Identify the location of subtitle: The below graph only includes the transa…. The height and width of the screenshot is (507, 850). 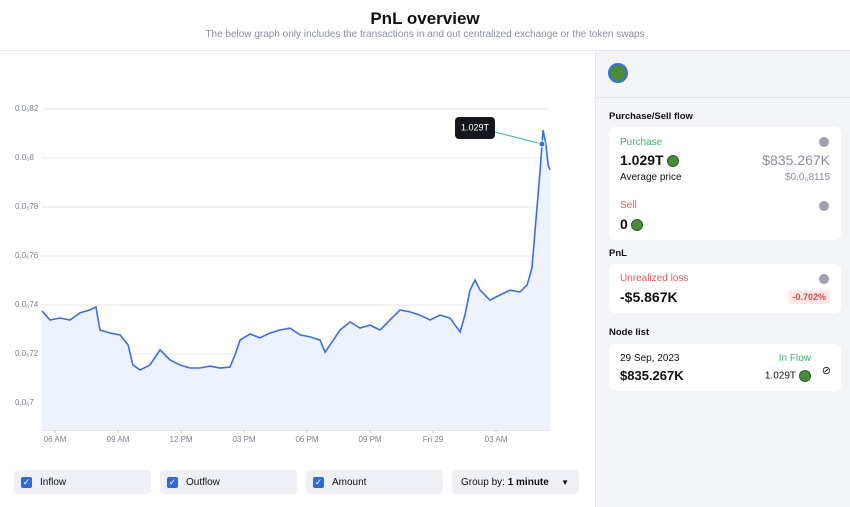
(425, 34).